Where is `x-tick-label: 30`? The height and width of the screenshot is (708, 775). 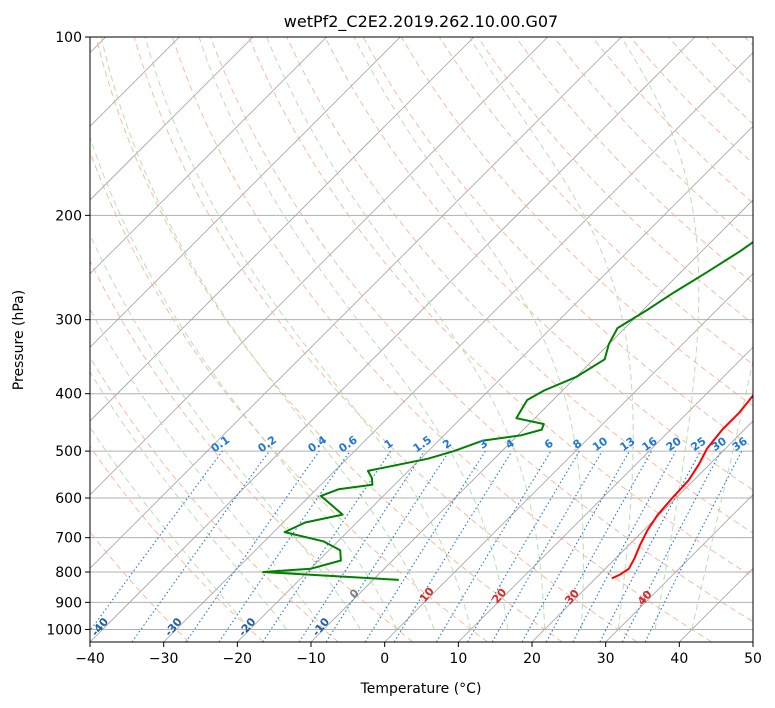 x-tick-label: 30 is located at coordinates (606, 659).